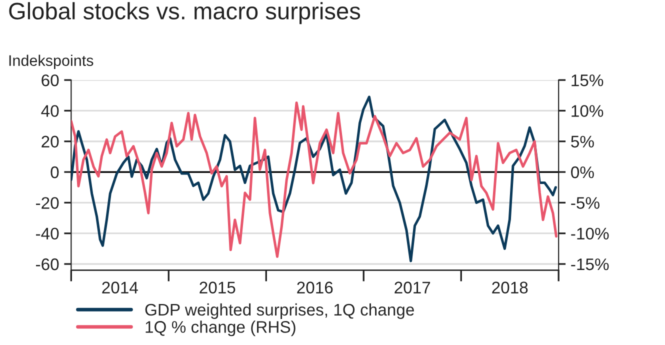  What do you see at coordinates (585, 203) in the screenshot?
I see `y2-tick-label: -5%` at bounding box center [585, 203].